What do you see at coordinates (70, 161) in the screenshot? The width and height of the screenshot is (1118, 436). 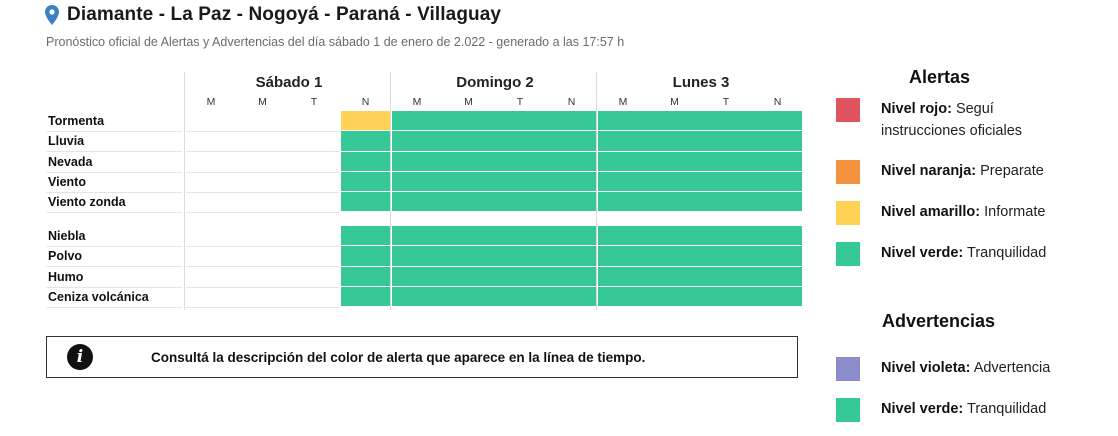 I see `row-label: Nevada` at bounding box center [70, 161].